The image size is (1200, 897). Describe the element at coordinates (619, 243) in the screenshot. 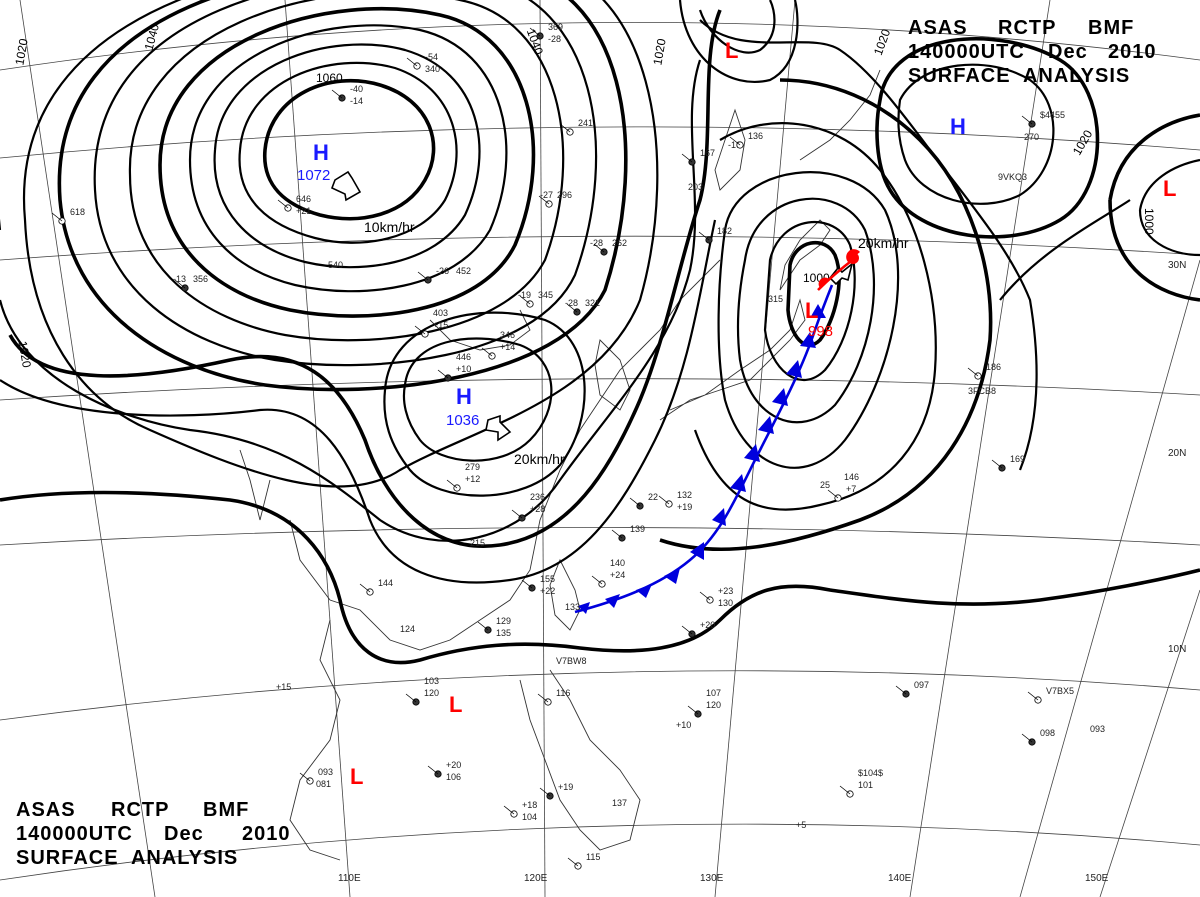

I see `station-label: 262` at that location.